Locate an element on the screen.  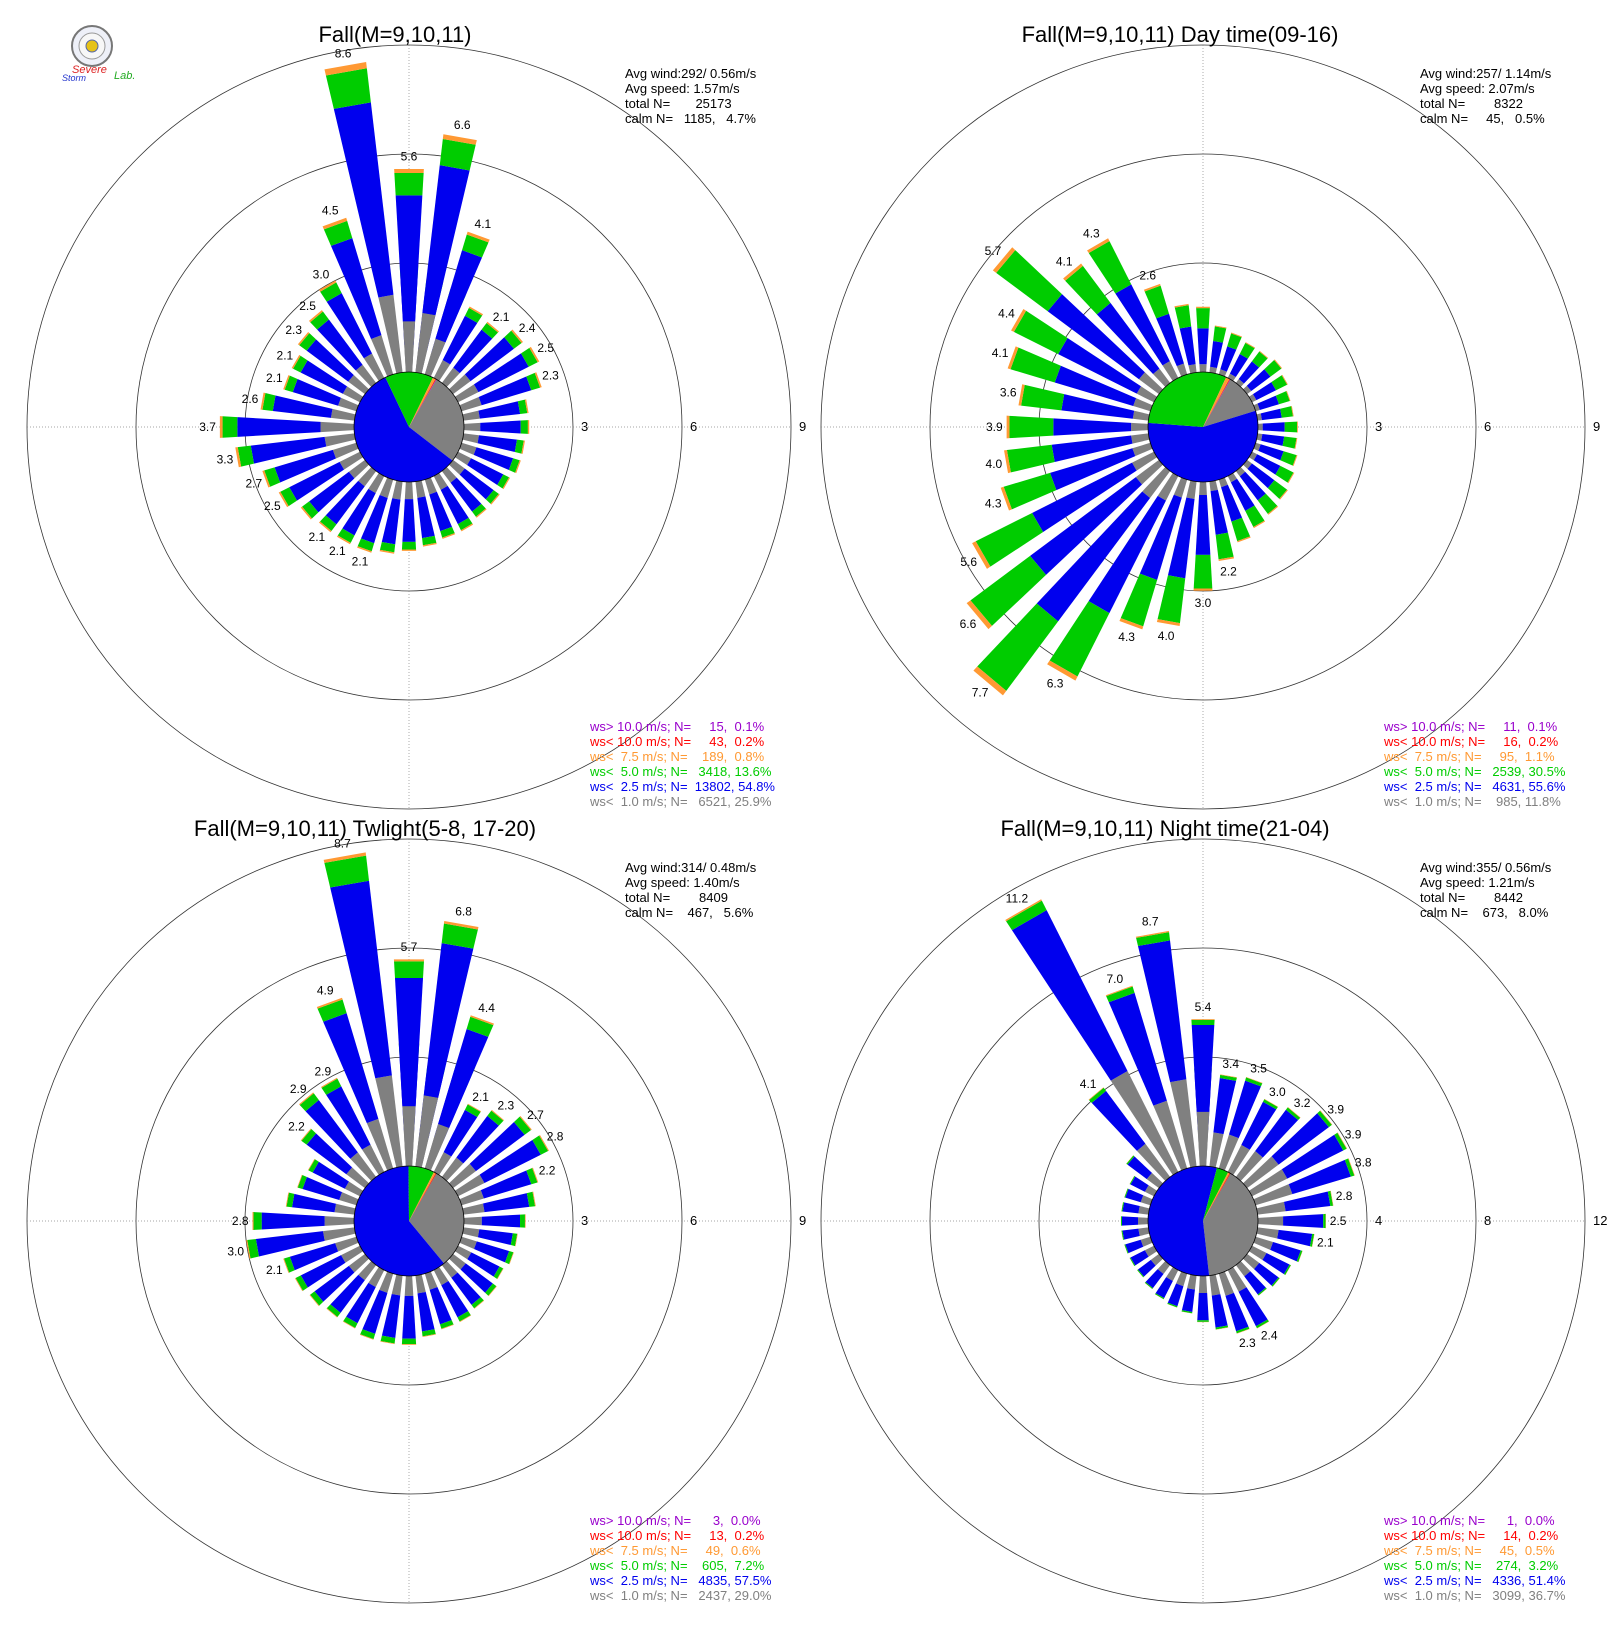
petal-label: 7.7 is located at coordinates (980, 693).